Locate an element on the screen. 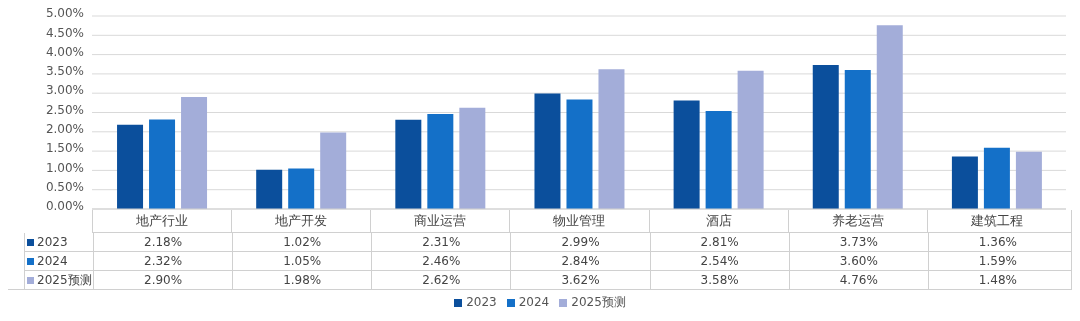  x-tick-label: 养老运营 is located at coordinates (857, 221).